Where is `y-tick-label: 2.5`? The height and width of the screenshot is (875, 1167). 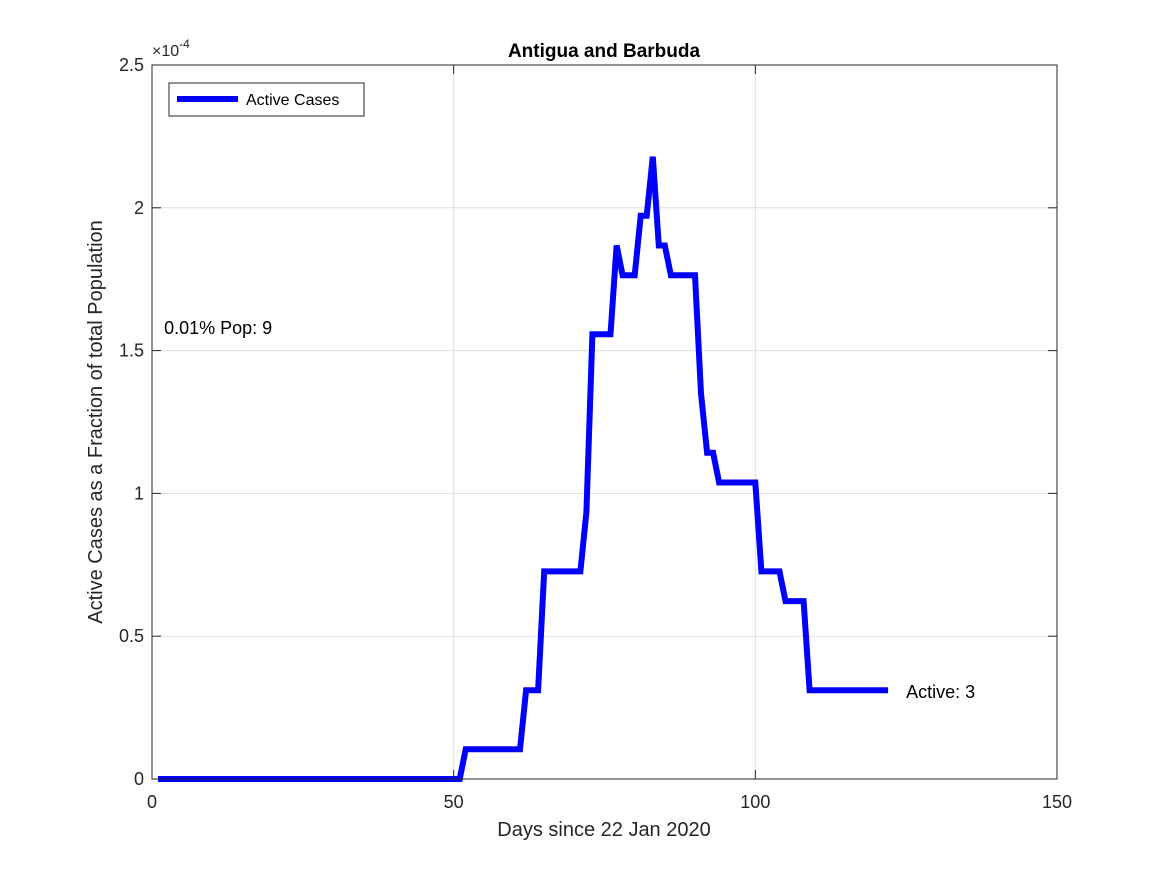 y-tick-label: 2.5 is located at coordinates (131, 65).